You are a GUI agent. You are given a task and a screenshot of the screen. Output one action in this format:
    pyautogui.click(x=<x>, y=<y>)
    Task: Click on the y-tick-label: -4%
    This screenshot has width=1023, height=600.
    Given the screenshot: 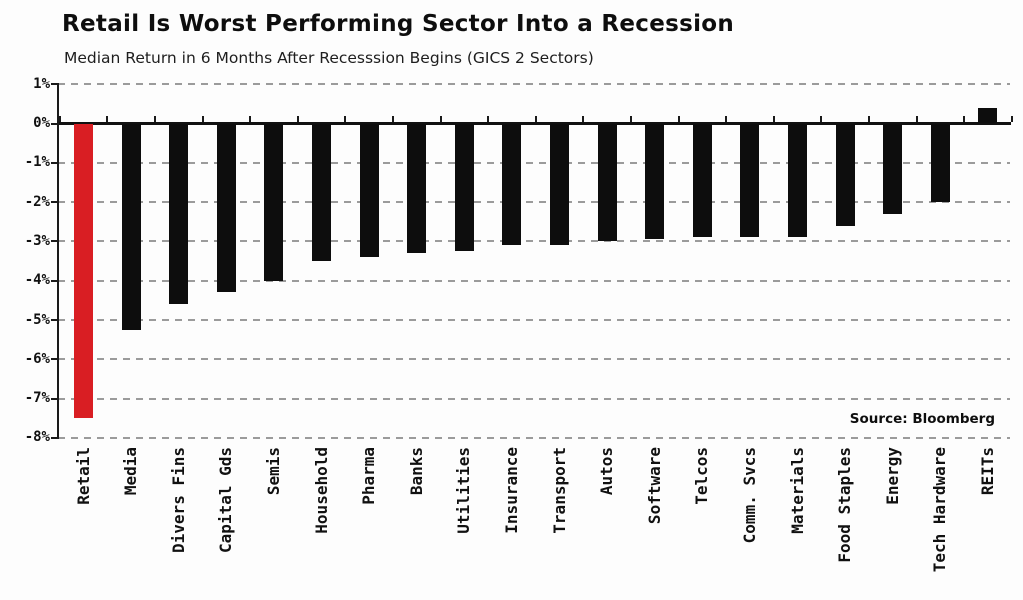 What is the action you would take?
    pyautogui.click(x=37, y=280)
    